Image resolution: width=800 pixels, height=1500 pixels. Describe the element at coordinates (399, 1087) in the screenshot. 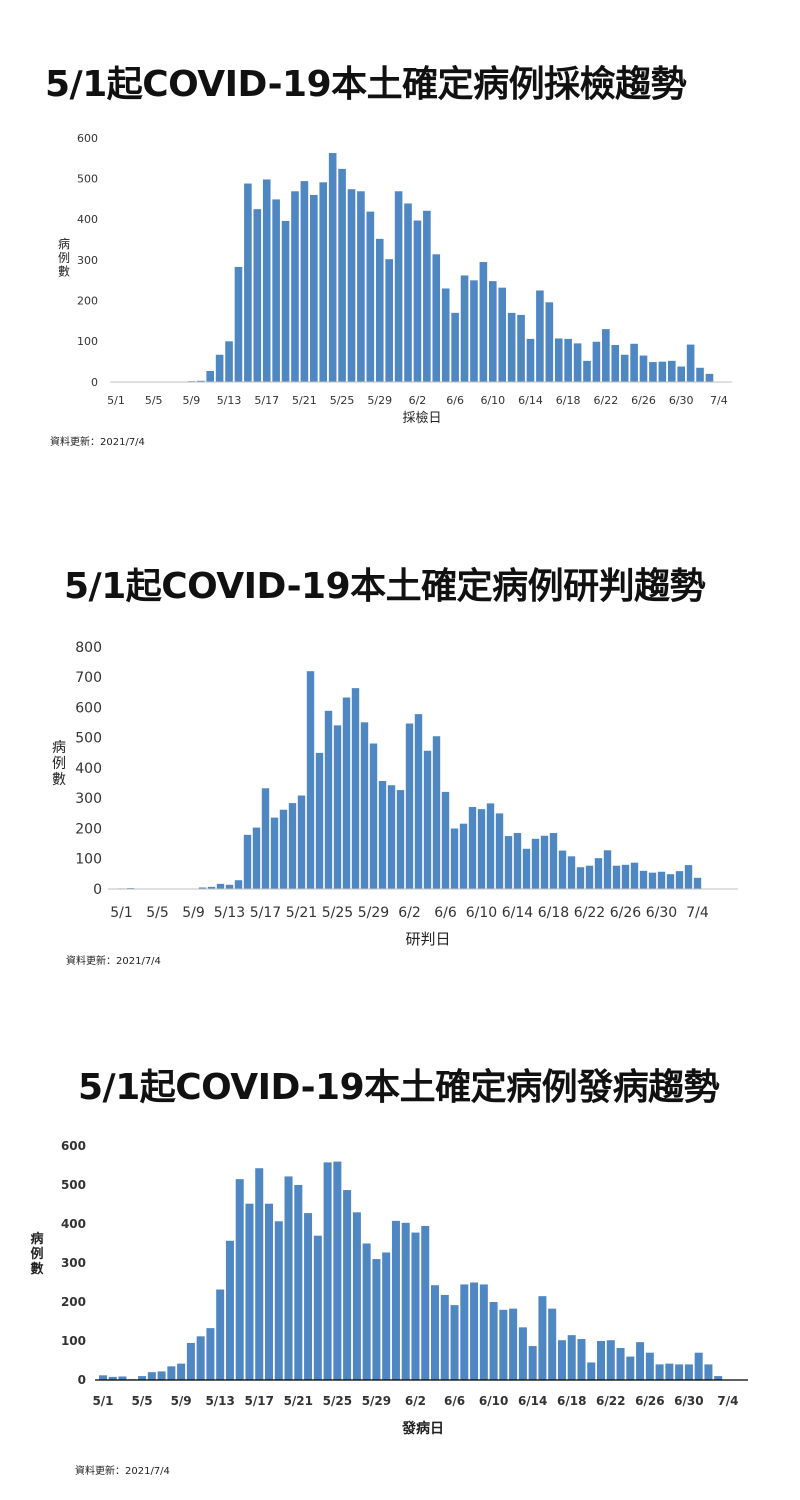

I see `chart-title: 5/1起COVID-19本土確定病例發病趨勢` at that location.